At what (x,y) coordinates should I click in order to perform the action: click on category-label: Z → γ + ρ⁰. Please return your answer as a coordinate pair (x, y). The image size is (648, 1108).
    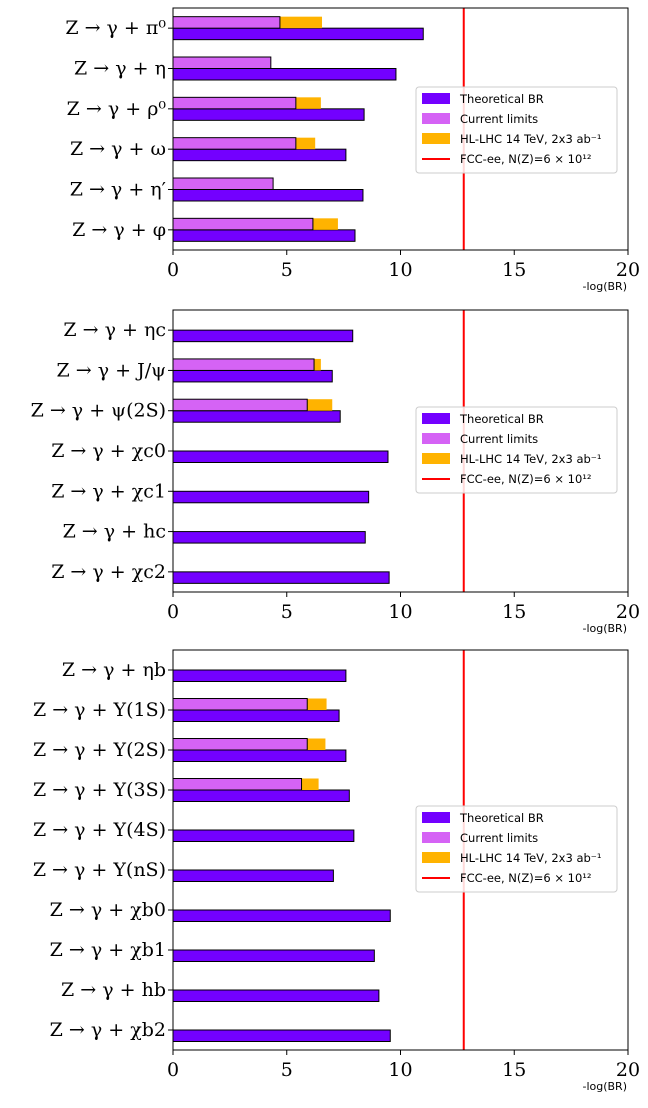
    Looking at the image, I should click on (117, 109).